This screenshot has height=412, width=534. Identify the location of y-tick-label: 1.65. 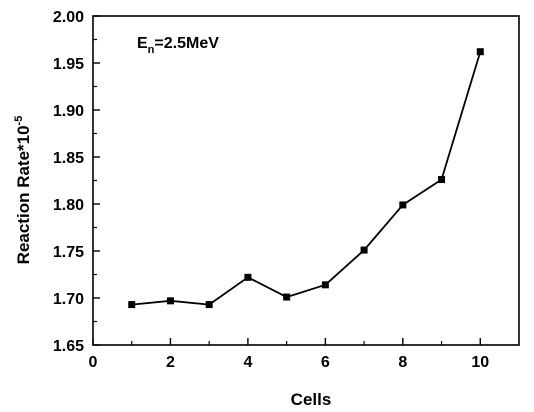
(68, 346).